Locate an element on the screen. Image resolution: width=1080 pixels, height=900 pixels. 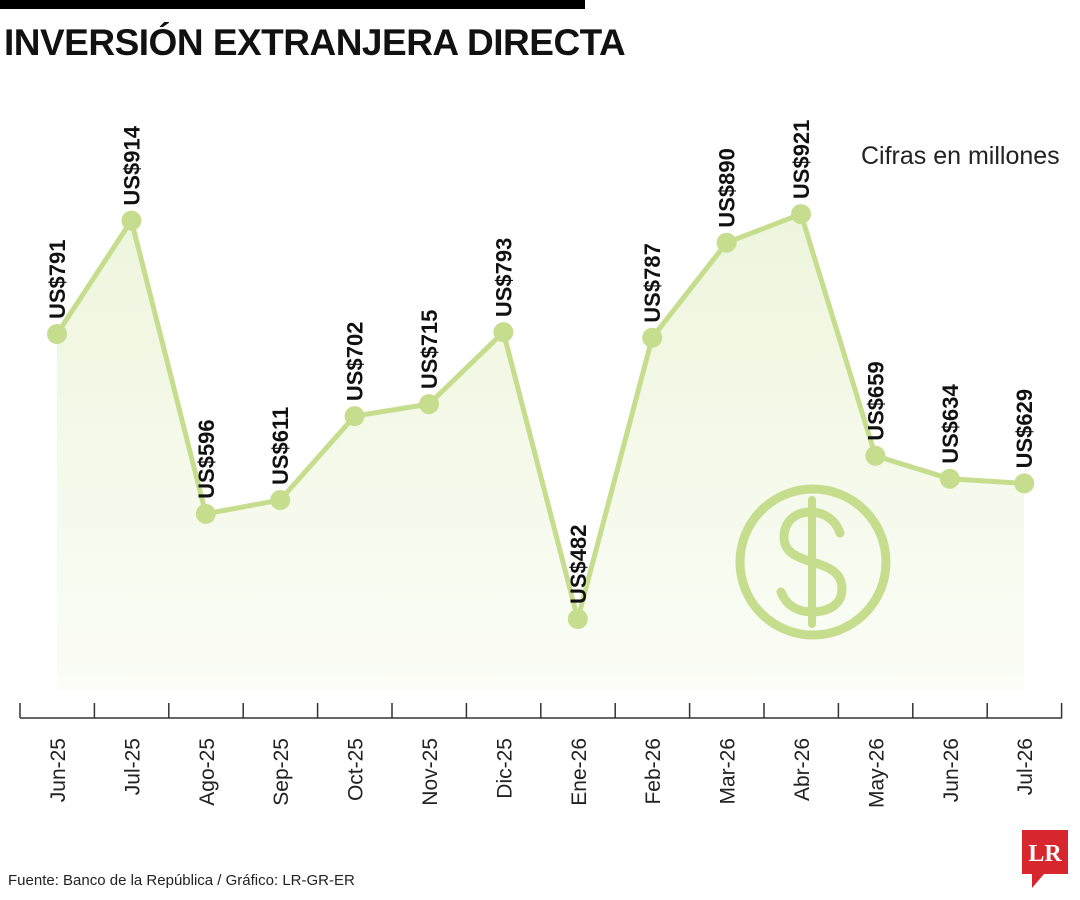
lr-logo-text: LR is located at coordinates (1045, 854).